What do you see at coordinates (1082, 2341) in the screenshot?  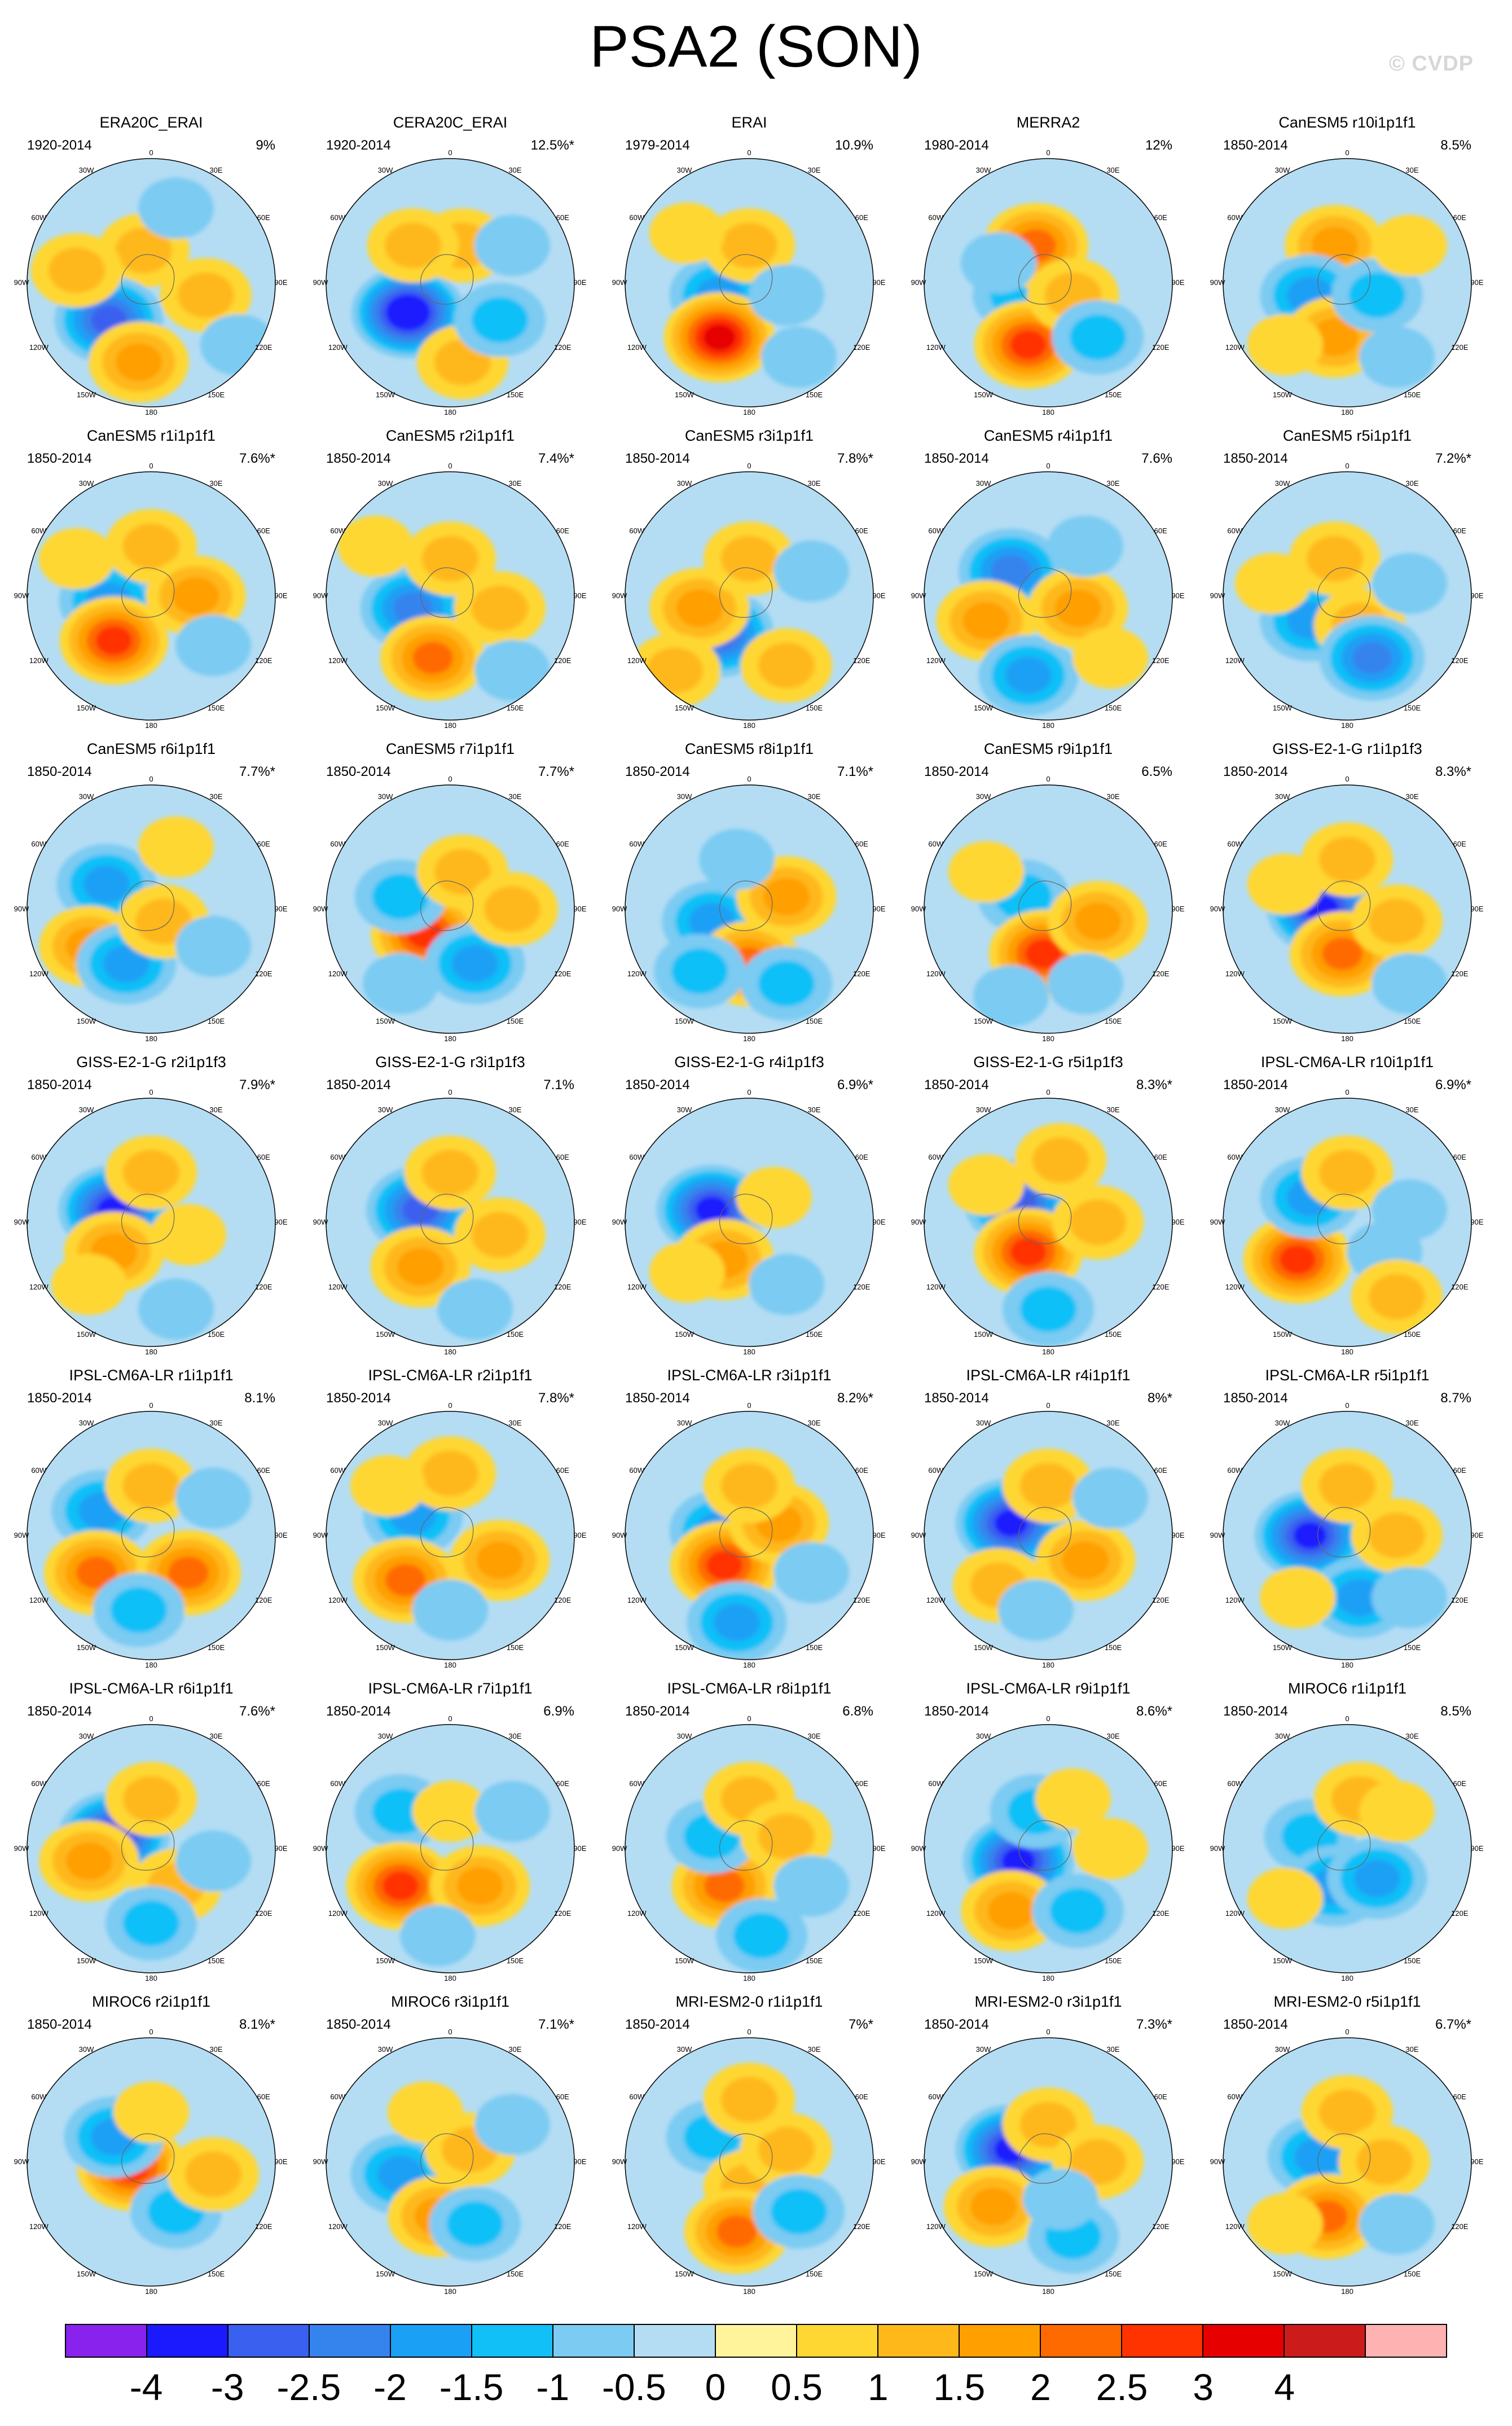 I see `colorbar-swatch` at bounding box center [1082, 2341].